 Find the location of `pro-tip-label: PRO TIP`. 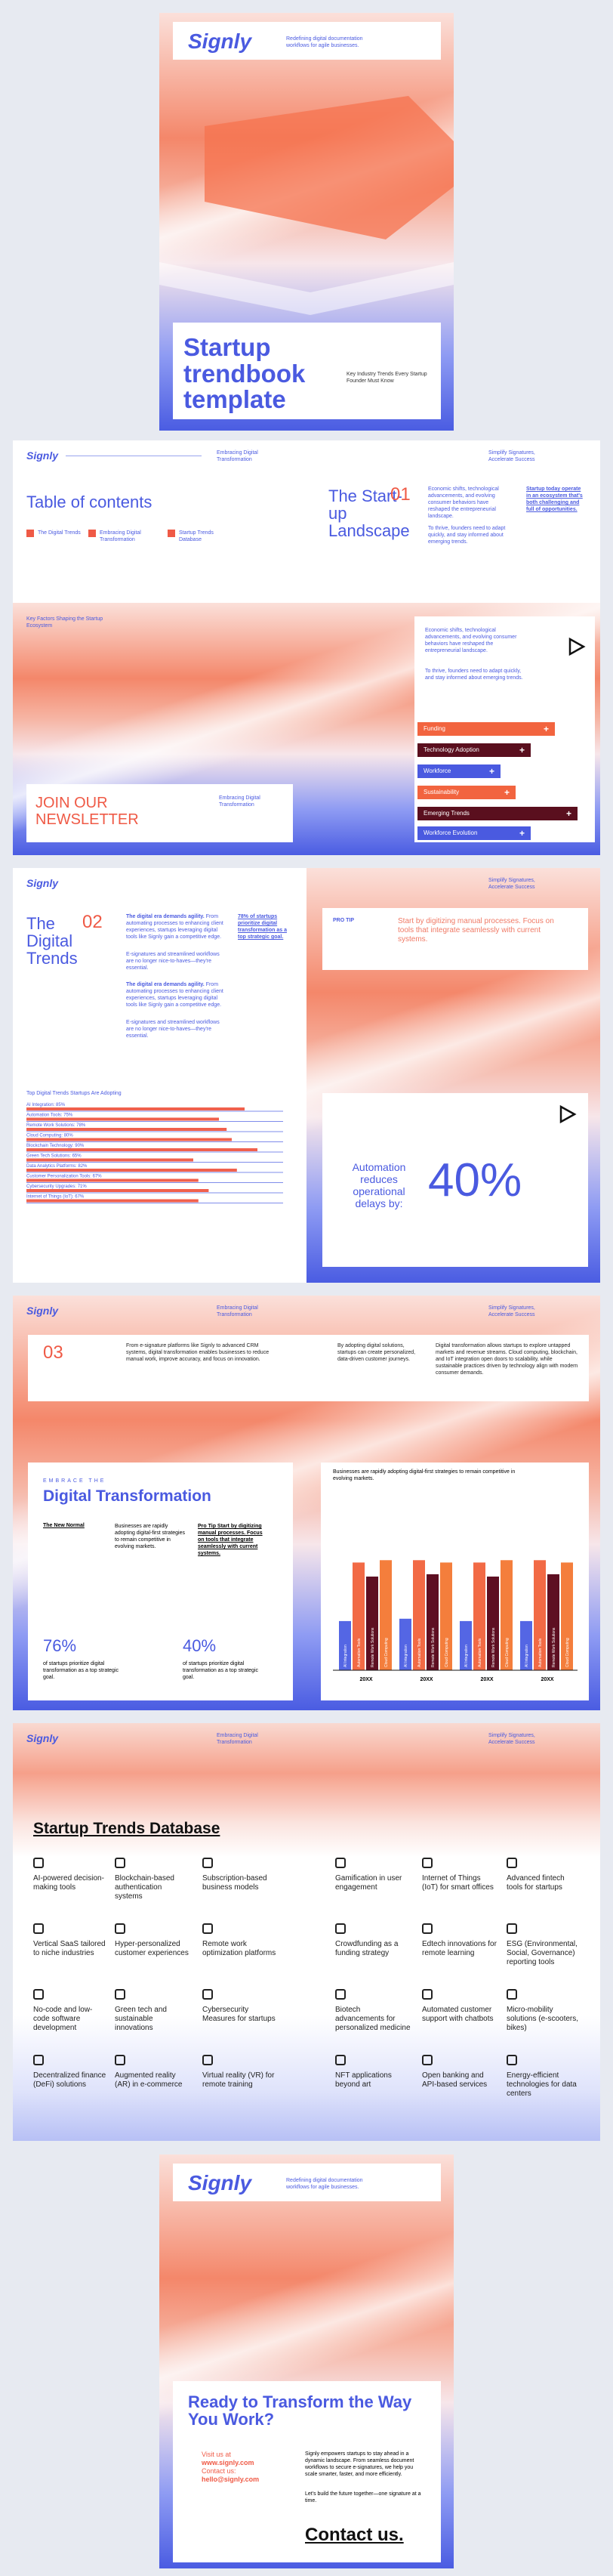

pro-tip-label: PRO TIP is located at coordinates (344, 920).